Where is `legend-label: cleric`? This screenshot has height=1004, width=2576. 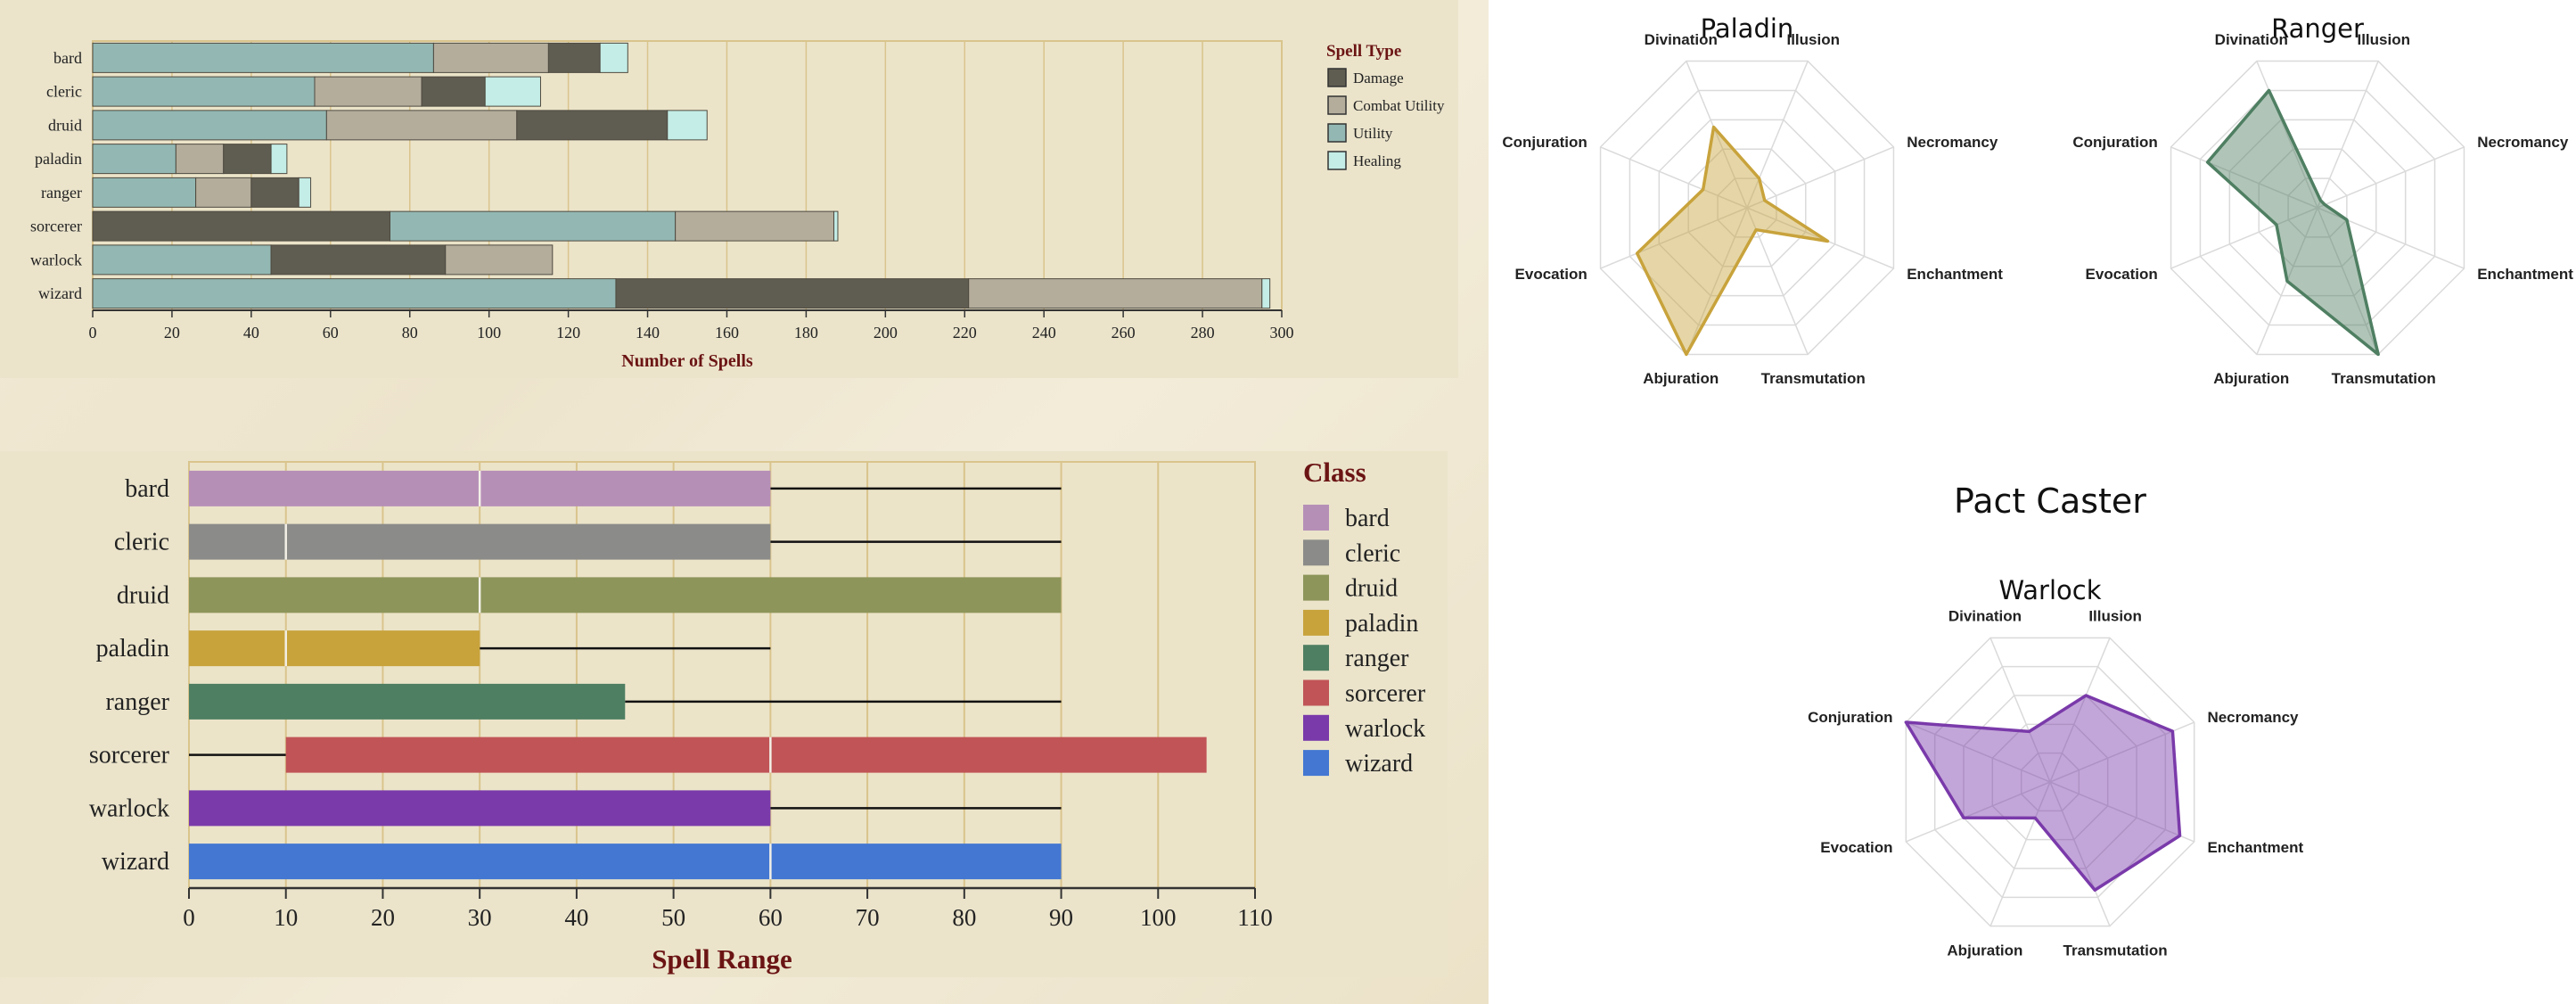 legend-label: cleric is located at coordinates (1372, 553).